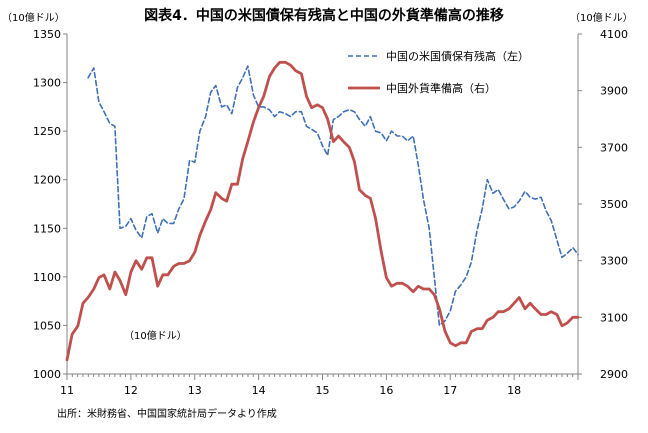 This screenshot has height=433, width=648. Describe the element at coordinates (614, 317) in the screenshot. I see `right-tick-label: 3100` at that location.